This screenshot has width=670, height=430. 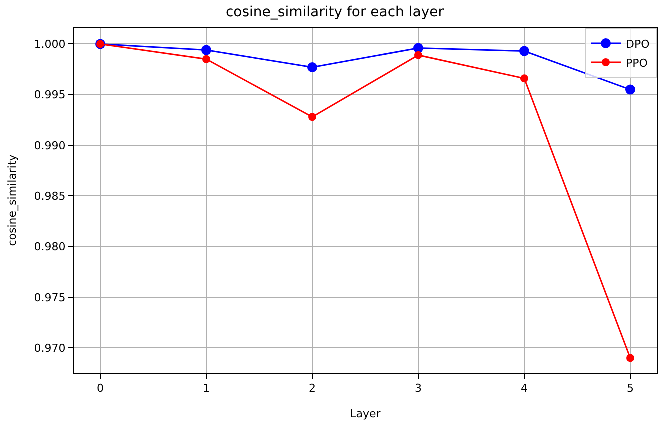 What do you see at coordinates (366, 413) in the screenshot?
I see `x-axis-title: Layer` at bounding box center [366, 413].